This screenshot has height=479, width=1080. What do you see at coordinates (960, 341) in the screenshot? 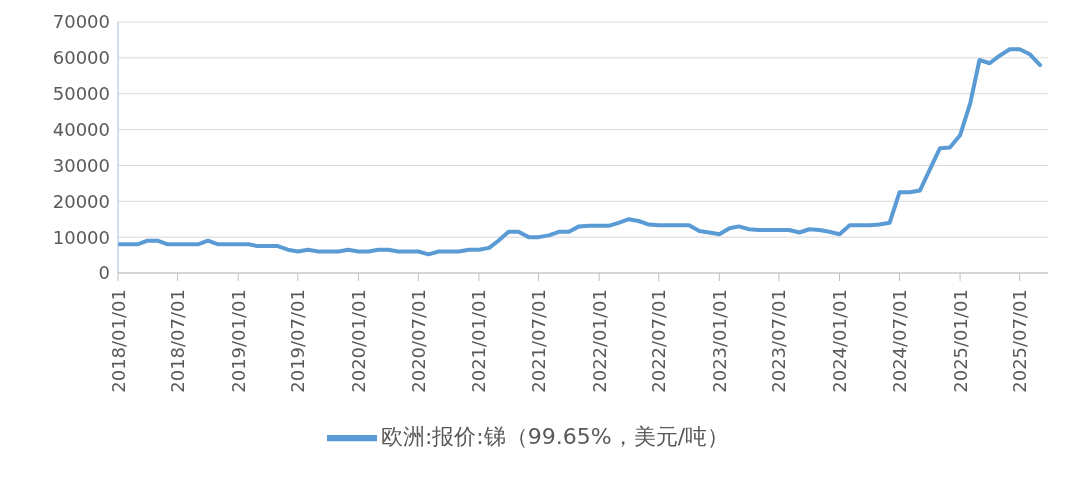
I see `x-tick-label: 2025/01/01` at bounding box center [960, 341].